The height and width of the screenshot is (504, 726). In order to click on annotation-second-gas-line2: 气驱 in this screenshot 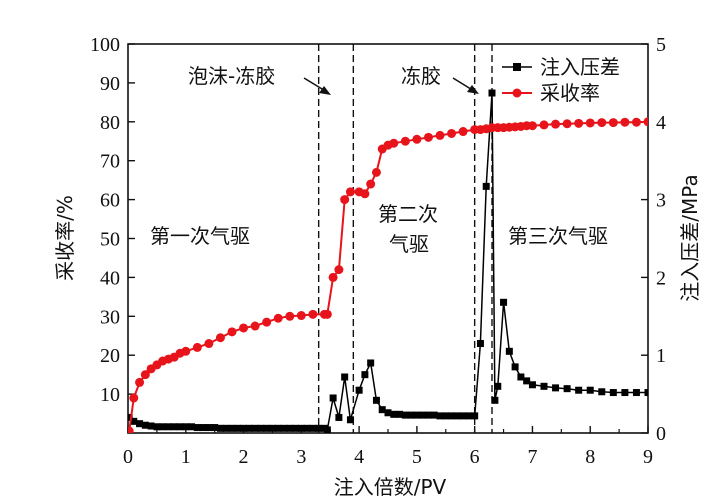, I will do `click(409, 244)`.